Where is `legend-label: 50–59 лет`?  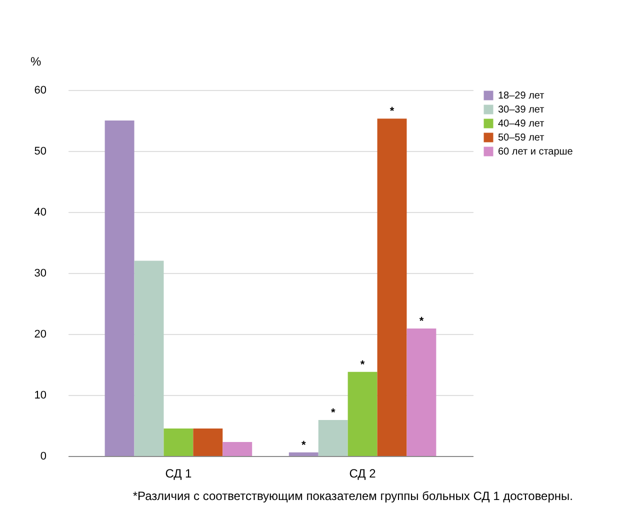 legend-label: 50–59 лет is located at coordinates (521, 138).